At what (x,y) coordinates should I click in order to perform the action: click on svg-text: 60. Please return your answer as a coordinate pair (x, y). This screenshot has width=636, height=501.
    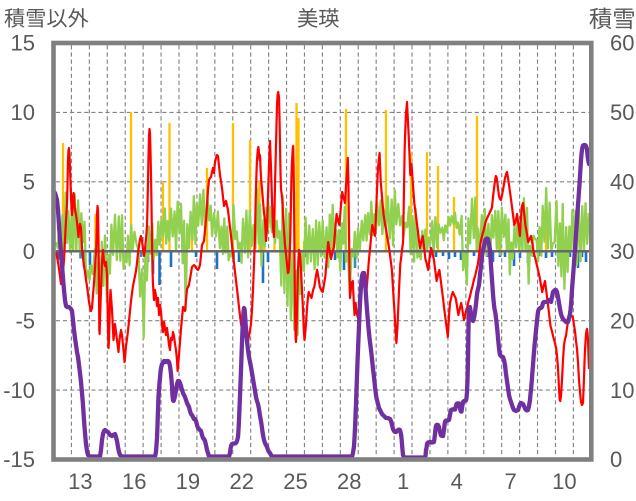
    Looking at the image, I should click on (622, 43).